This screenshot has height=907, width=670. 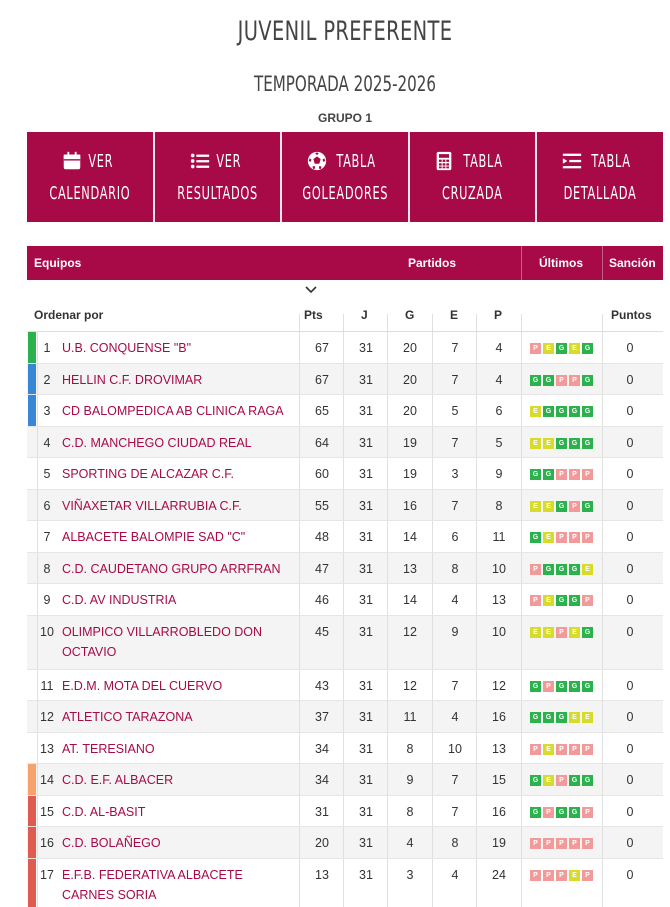 What do you see at coordinates (58, 263) in the screenshot?
I see `header-equipos: Equipos` at bounding box center [58, 263].